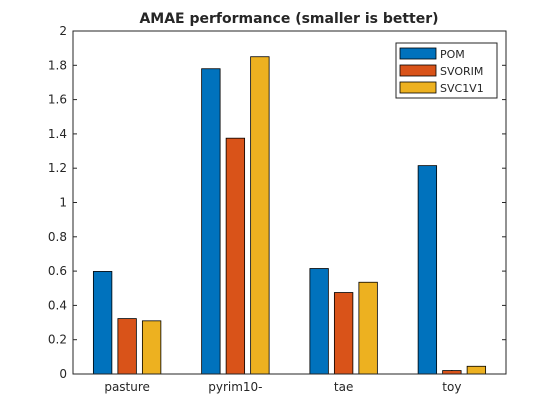 The height and width of the screenshot is (420, 560). I want to click on y-tick-label: 0.8, so click(57, 237).